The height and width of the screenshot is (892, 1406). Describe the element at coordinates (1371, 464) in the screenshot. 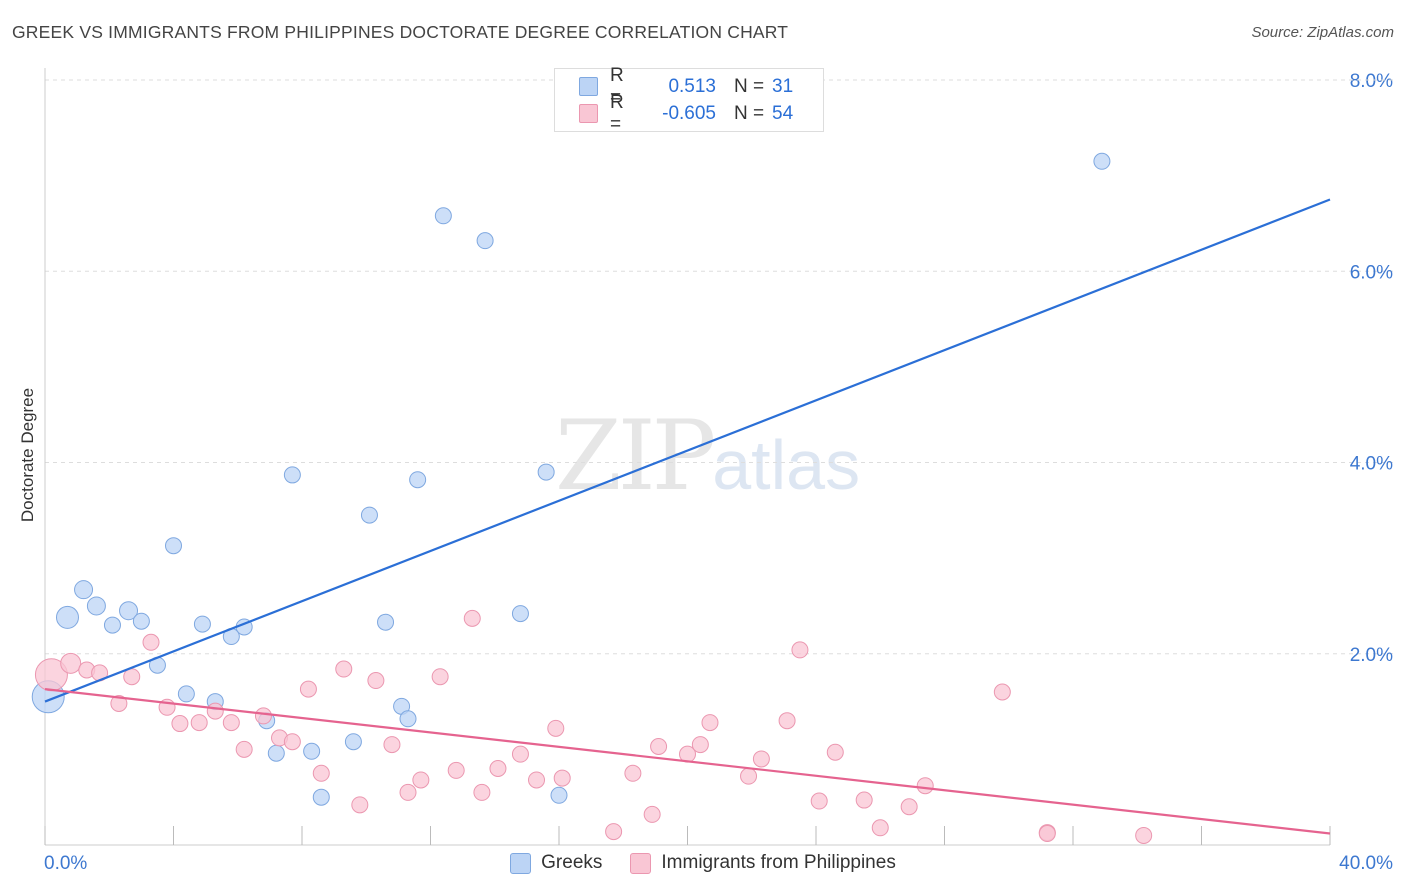

I see `y-tick-label: 4.0%` at that location.